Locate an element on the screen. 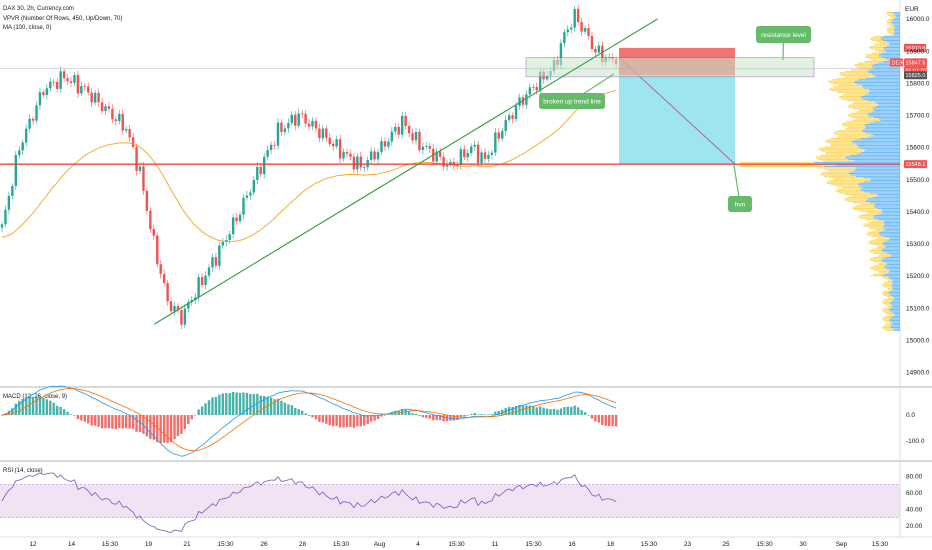 The height and width of the screenshot is (550, 932). price-tick-label: 15200.0 is located at coordinates (918, 276).